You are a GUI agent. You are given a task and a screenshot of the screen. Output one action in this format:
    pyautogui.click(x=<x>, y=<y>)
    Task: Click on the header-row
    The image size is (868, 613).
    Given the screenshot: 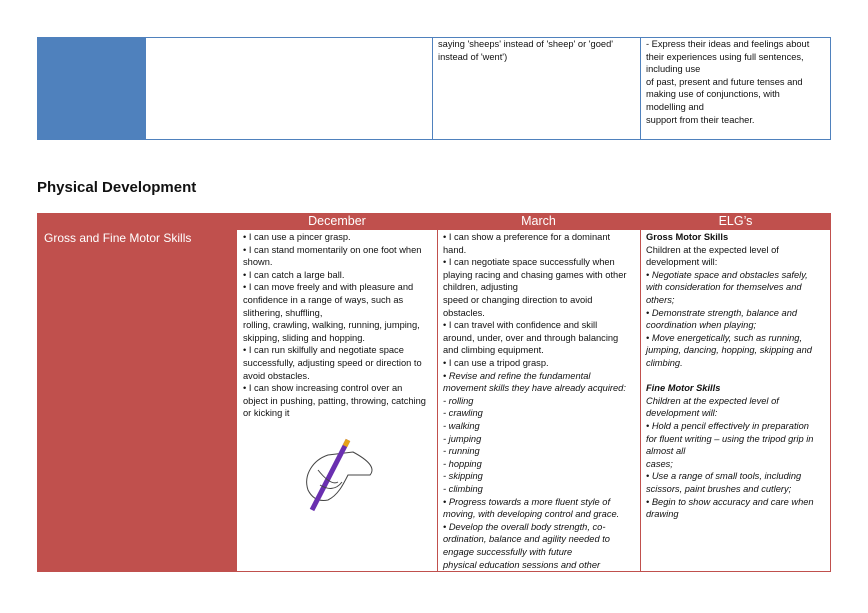 What is the action you would take?
    pyautogui.click(x=434, y=221)
    